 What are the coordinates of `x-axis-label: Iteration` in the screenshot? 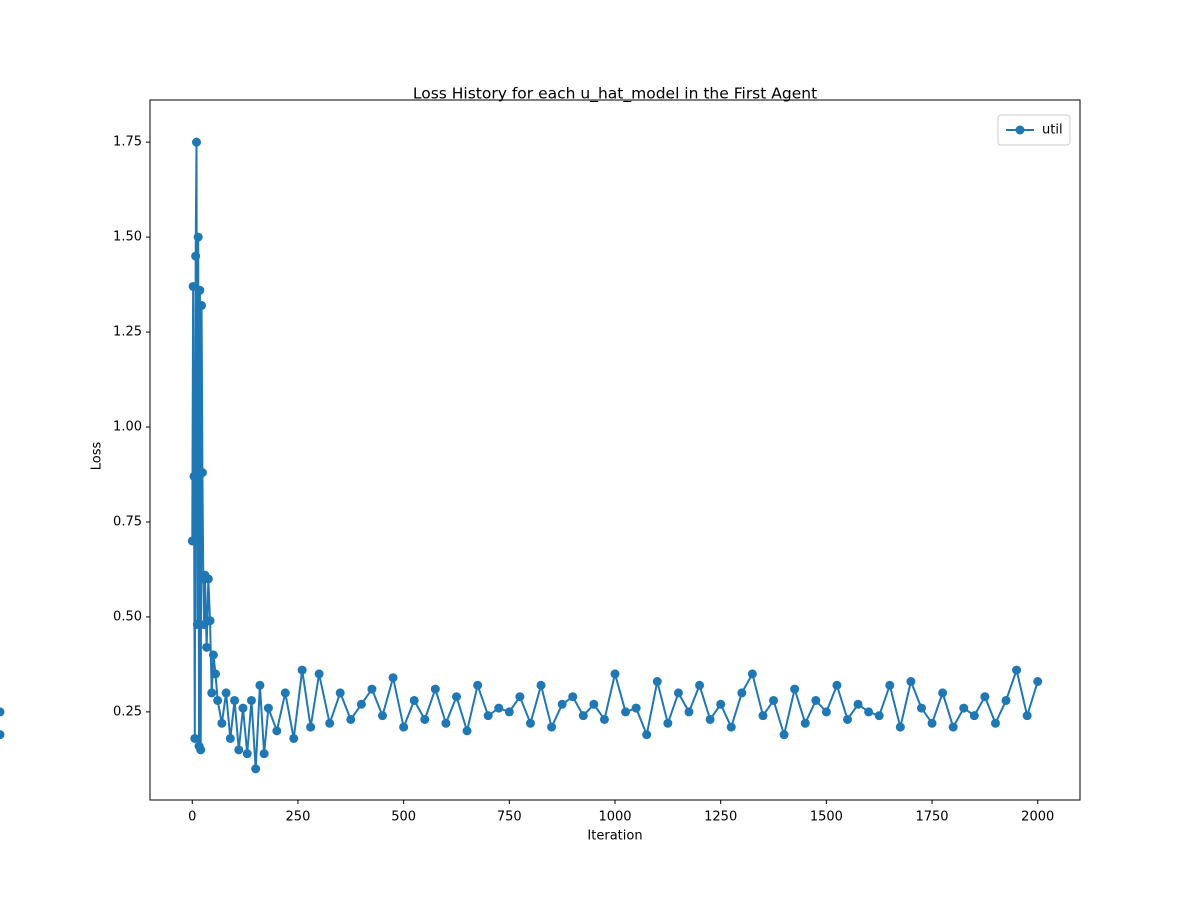 It's located at (614, 836).